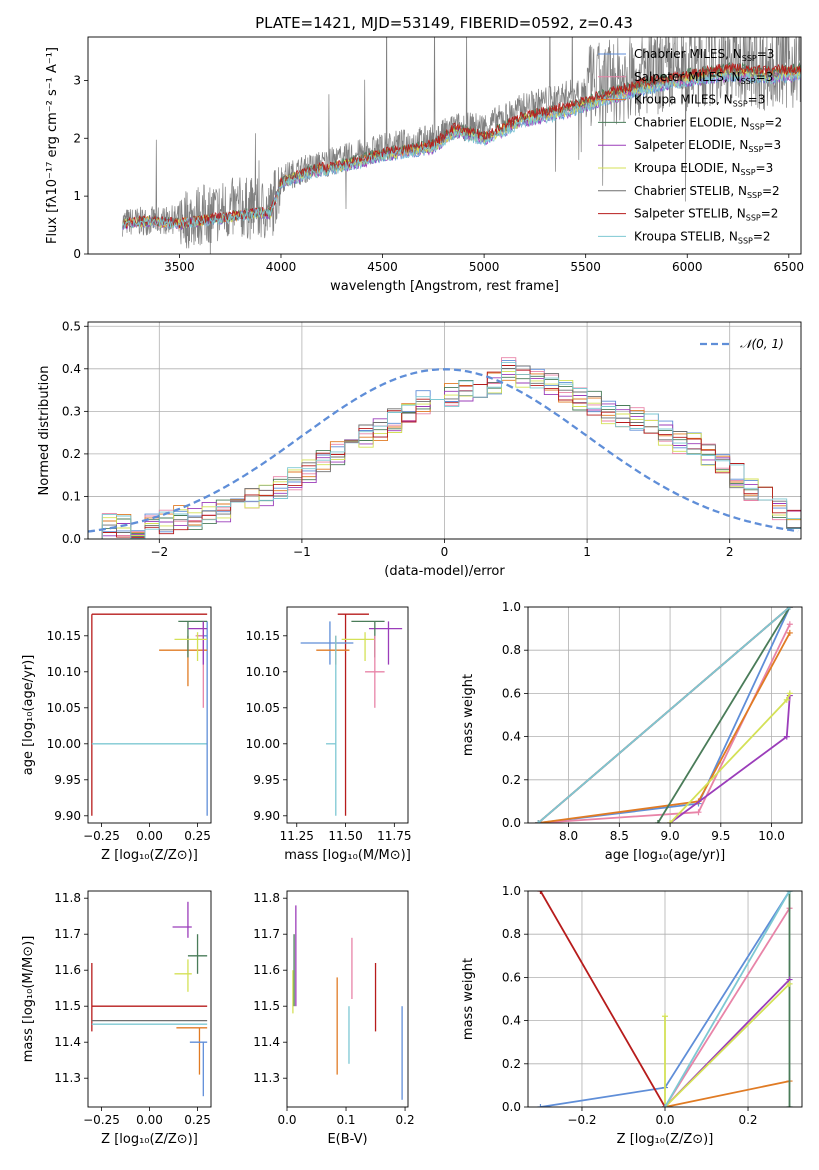 The width and height of the screenshot is (819, 1170). Describe the element at coordinates (77, 138) in the screenshot. I see `y-tick-label: 2` at that location.